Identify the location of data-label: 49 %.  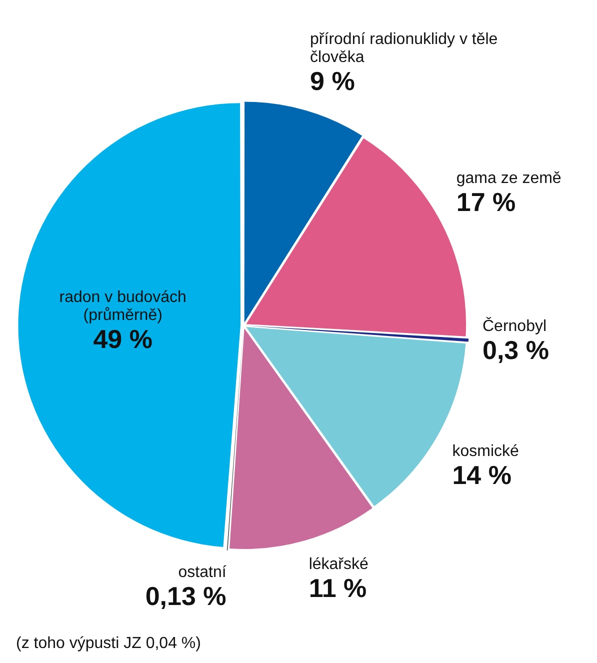
(123, 339).